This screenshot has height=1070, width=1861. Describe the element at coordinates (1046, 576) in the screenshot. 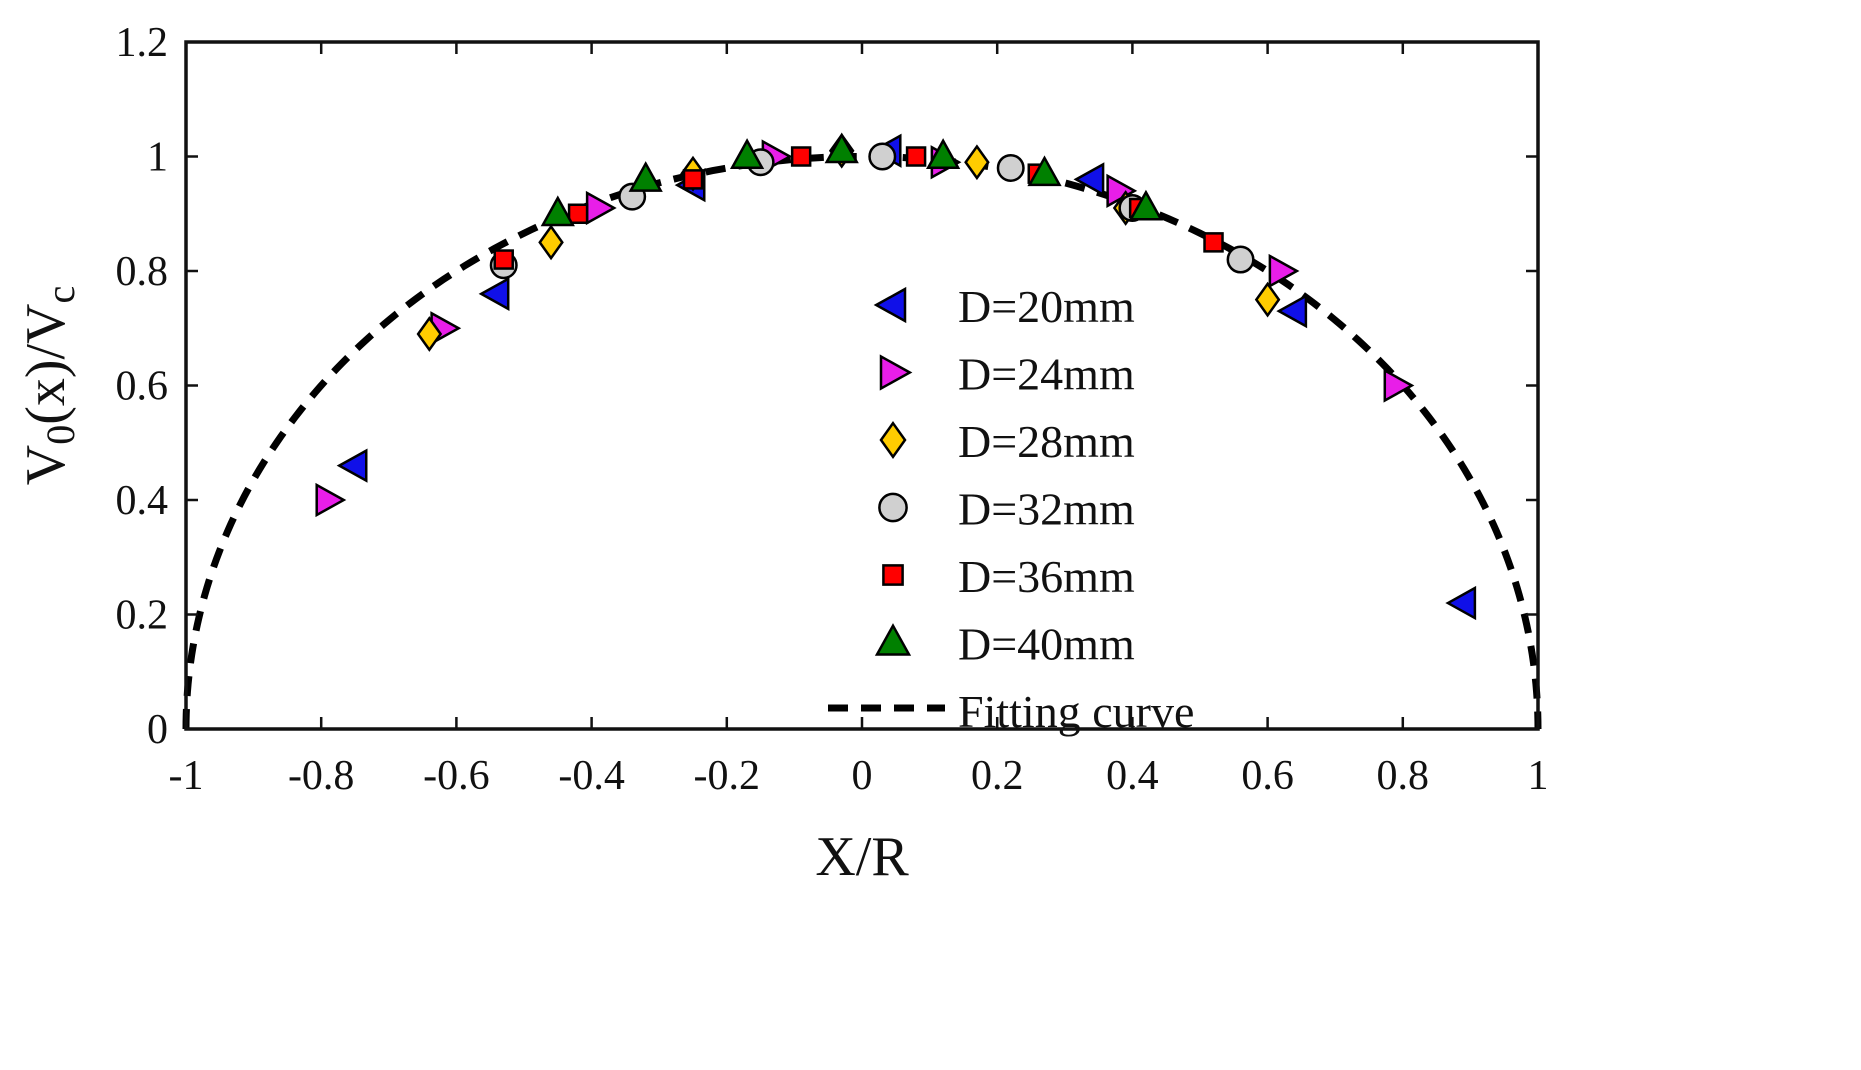

I see `legend-label: D=36mm` at that location.